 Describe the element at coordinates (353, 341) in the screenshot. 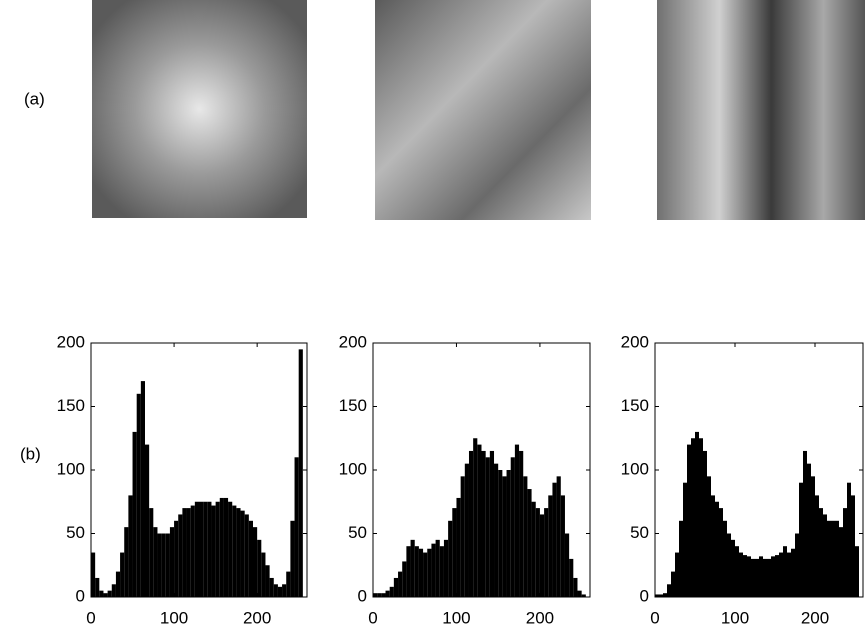

I see `y-tick-label: 200` at that location.